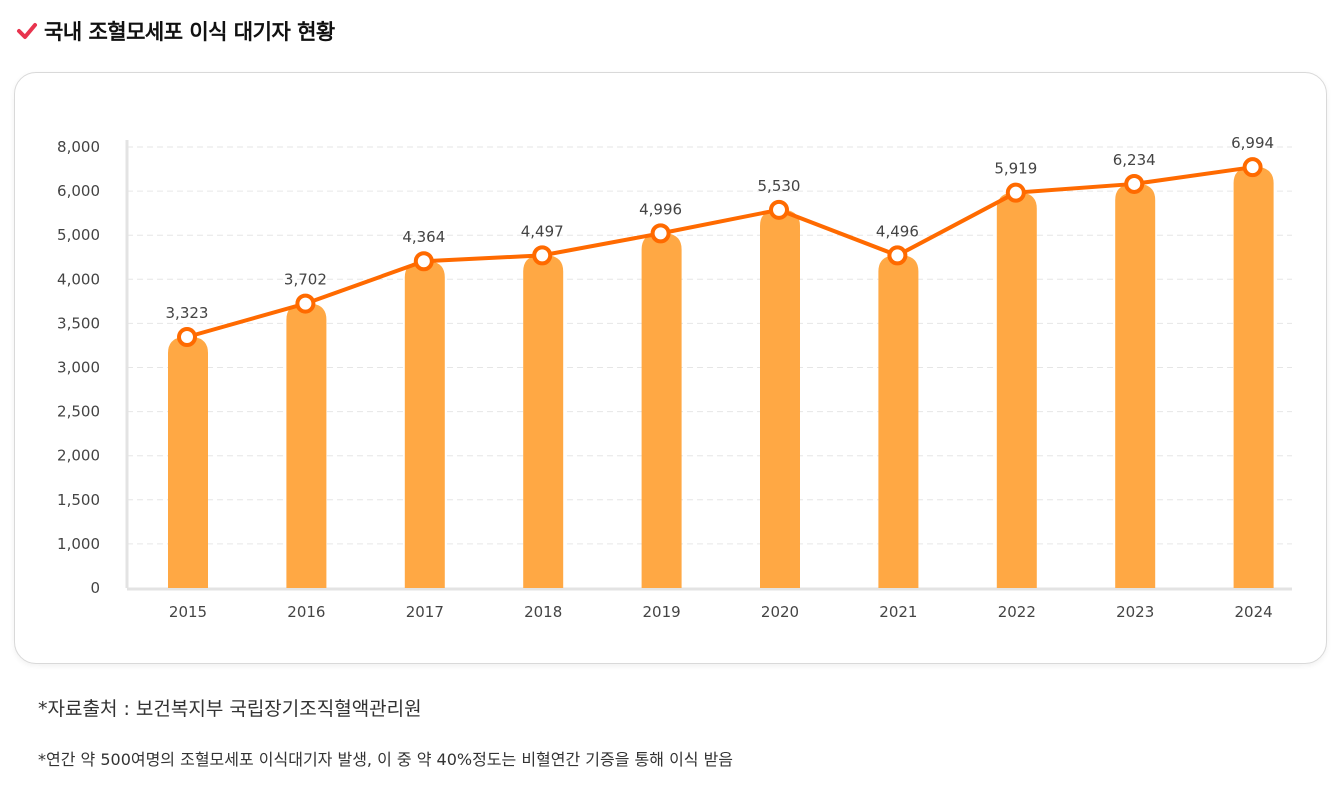 This screenshot has height=790, width=1339. I want to click on data-label: 3,702, so click(305, 280).